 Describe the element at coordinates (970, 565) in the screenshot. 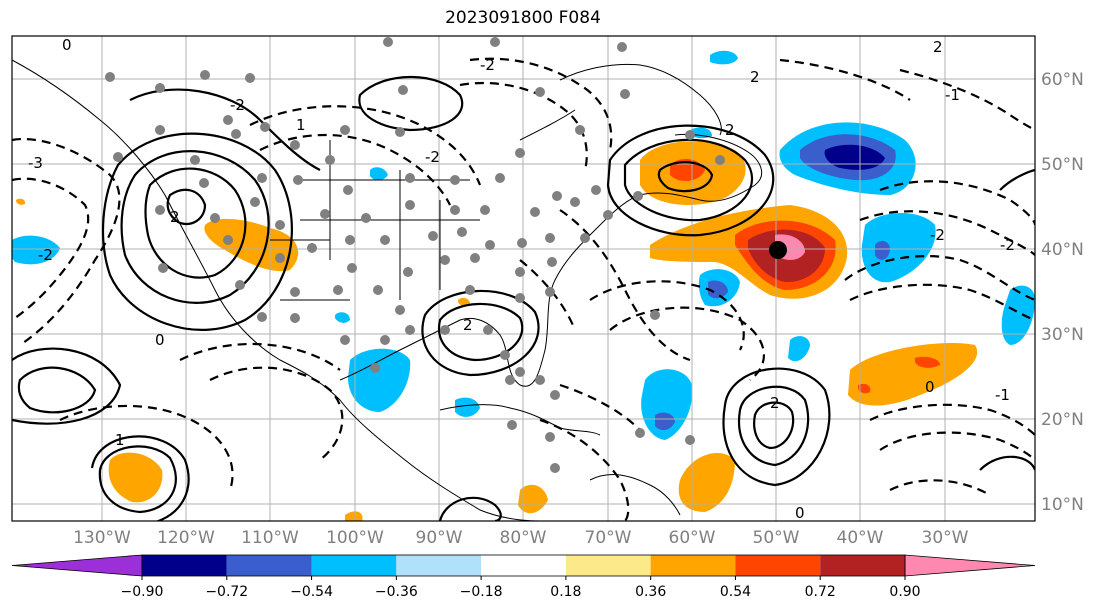

I see `colorbar-extend-high` at that location.